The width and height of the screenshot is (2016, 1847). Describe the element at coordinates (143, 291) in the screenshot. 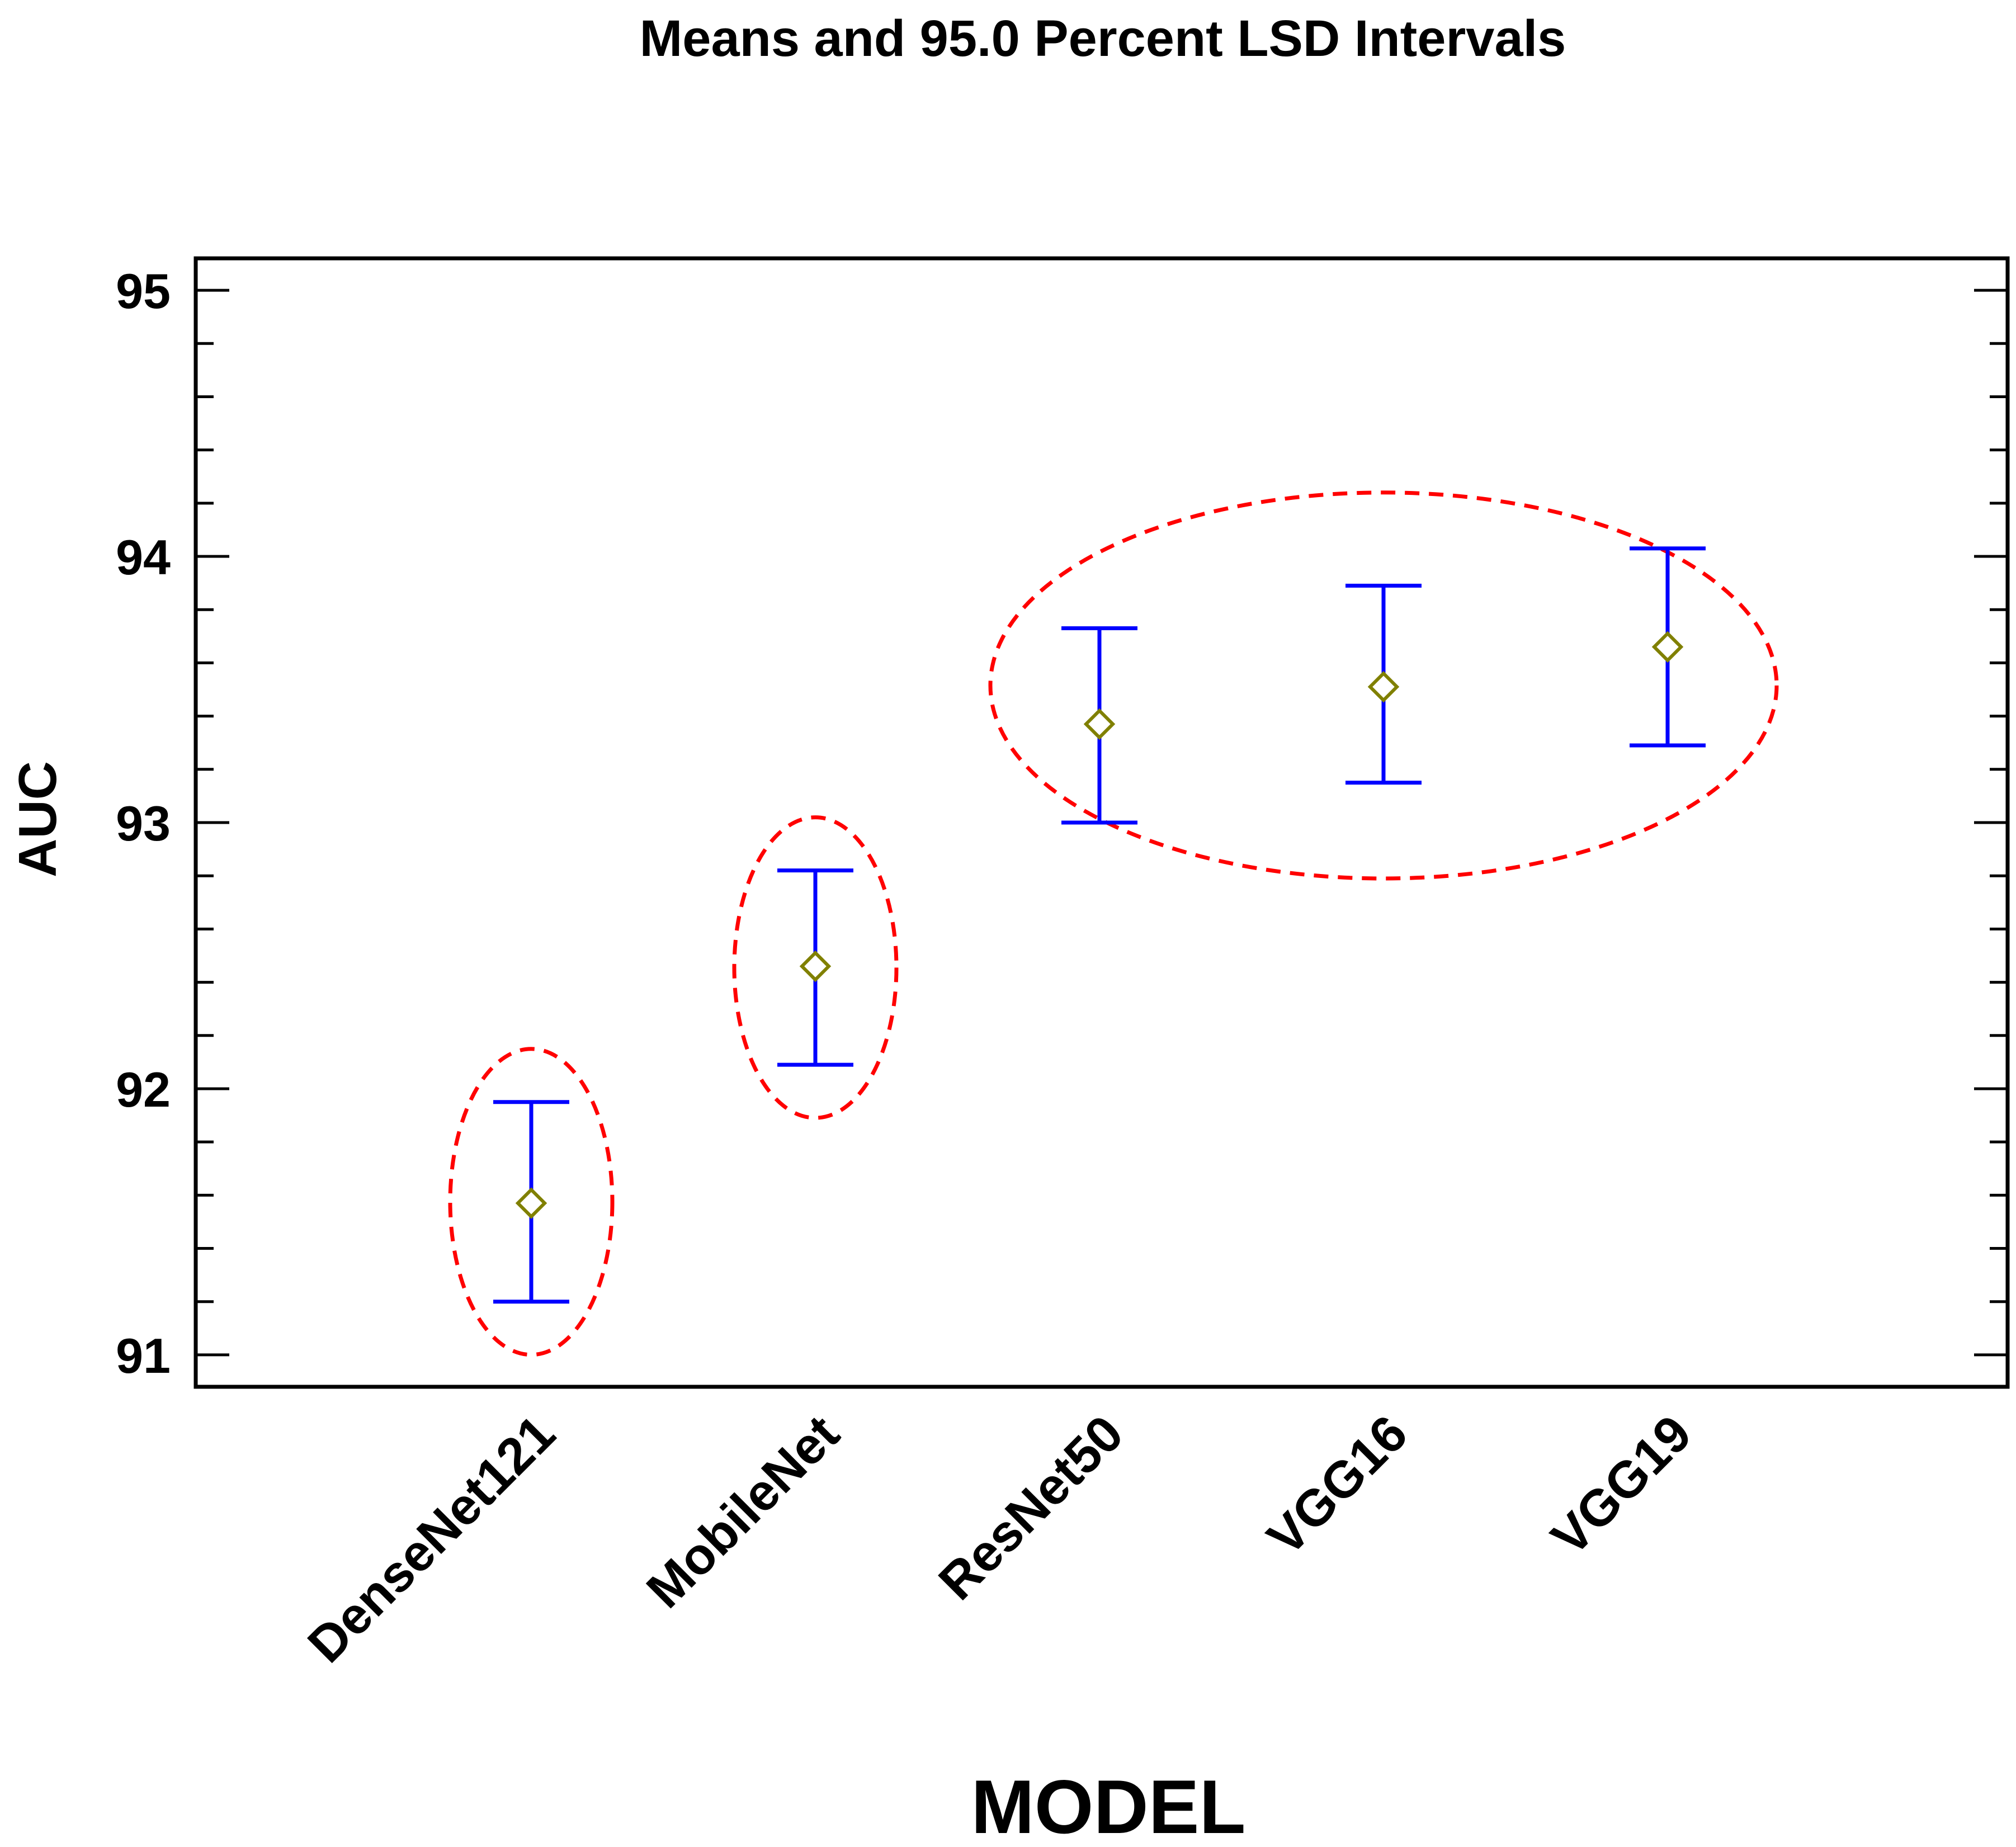

I see `y-tick-label: 95` at that location.